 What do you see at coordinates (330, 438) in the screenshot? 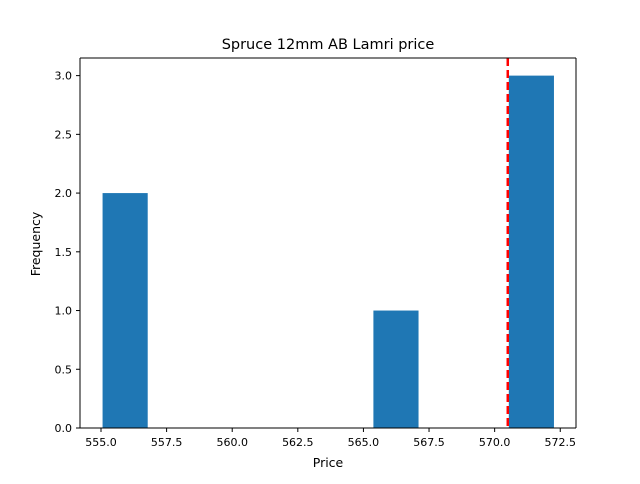
I see `x-axis-ticks: 555.0 557.5 560.0 562.5 565.0 567.5 570.0 572.5` at bounding box center [330, 438].